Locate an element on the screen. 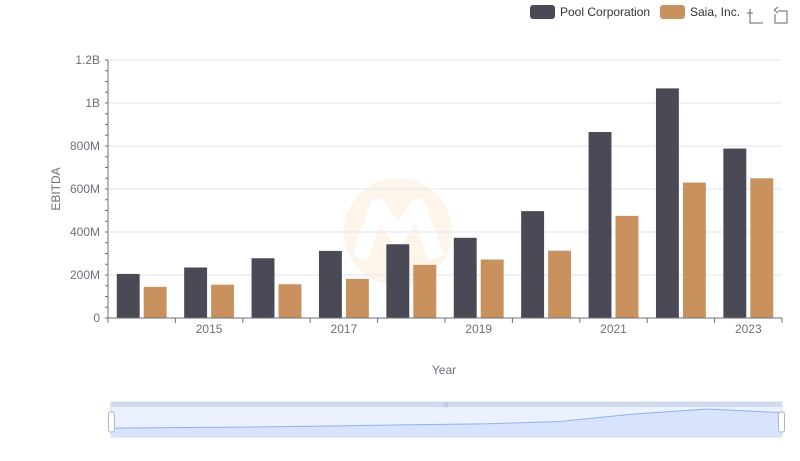 The width and height of the screenshot is (800, 461). bar-saia-inc-2014 is located at coordinates (155, 302).